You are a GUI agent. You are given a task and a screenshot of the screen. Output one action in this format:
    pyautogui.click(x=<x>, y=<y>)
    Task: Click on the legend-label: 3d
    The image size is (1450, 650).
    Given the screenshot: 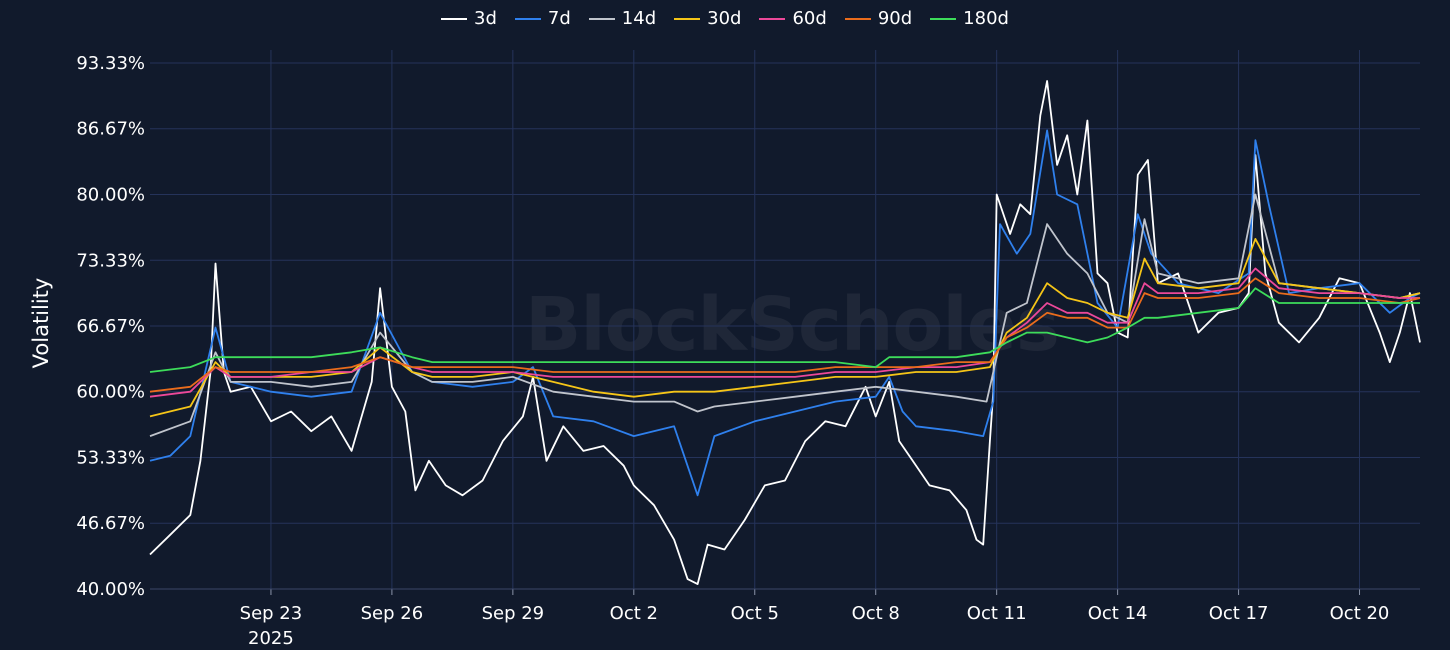 What is the action you would take?
    pyautogui.click(x=485, y=18)
    